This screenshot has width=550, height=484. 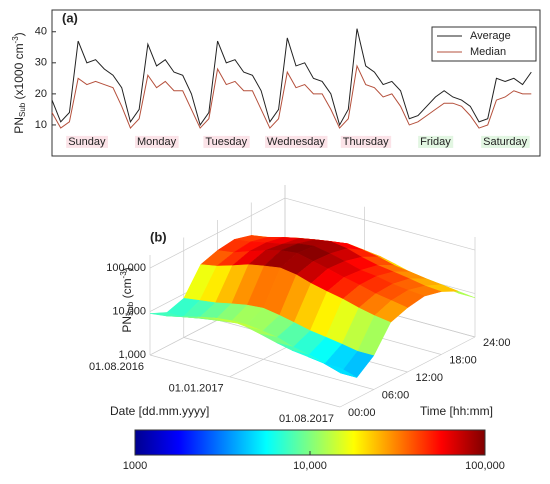 I want to click on z-tick-label: 100,000, so click(x=126, y=268).